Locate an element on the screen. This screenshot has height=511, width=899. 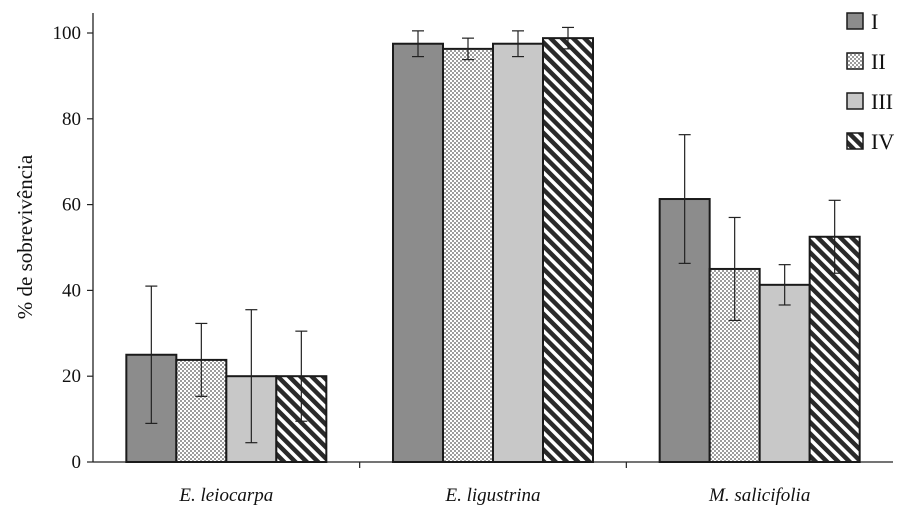
category-labels: E. leiocarpa E. ligustrina M. salicifolia is located at coordinates (494, 495).